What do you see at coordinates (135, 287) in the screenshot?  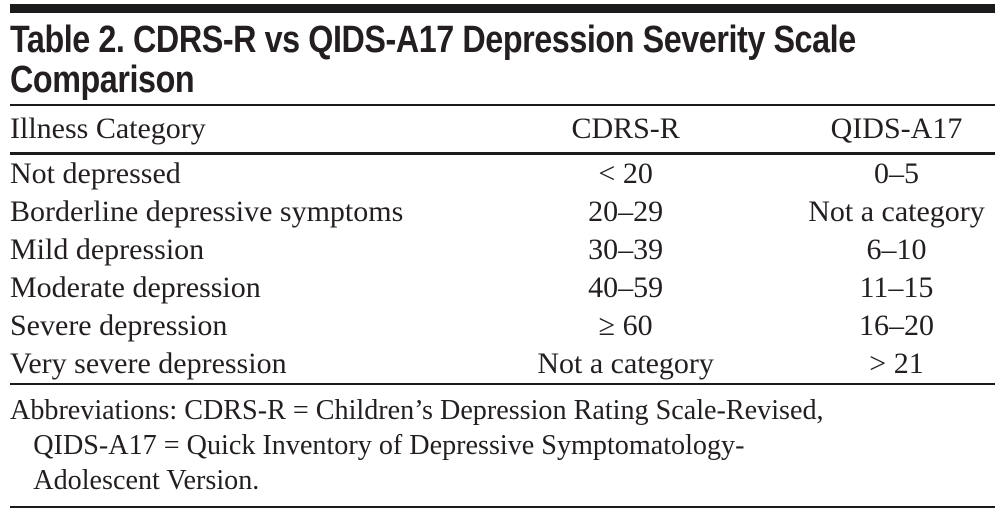 I see `cell-illness-category: Moderate depression` at bounding box center [135, 287].